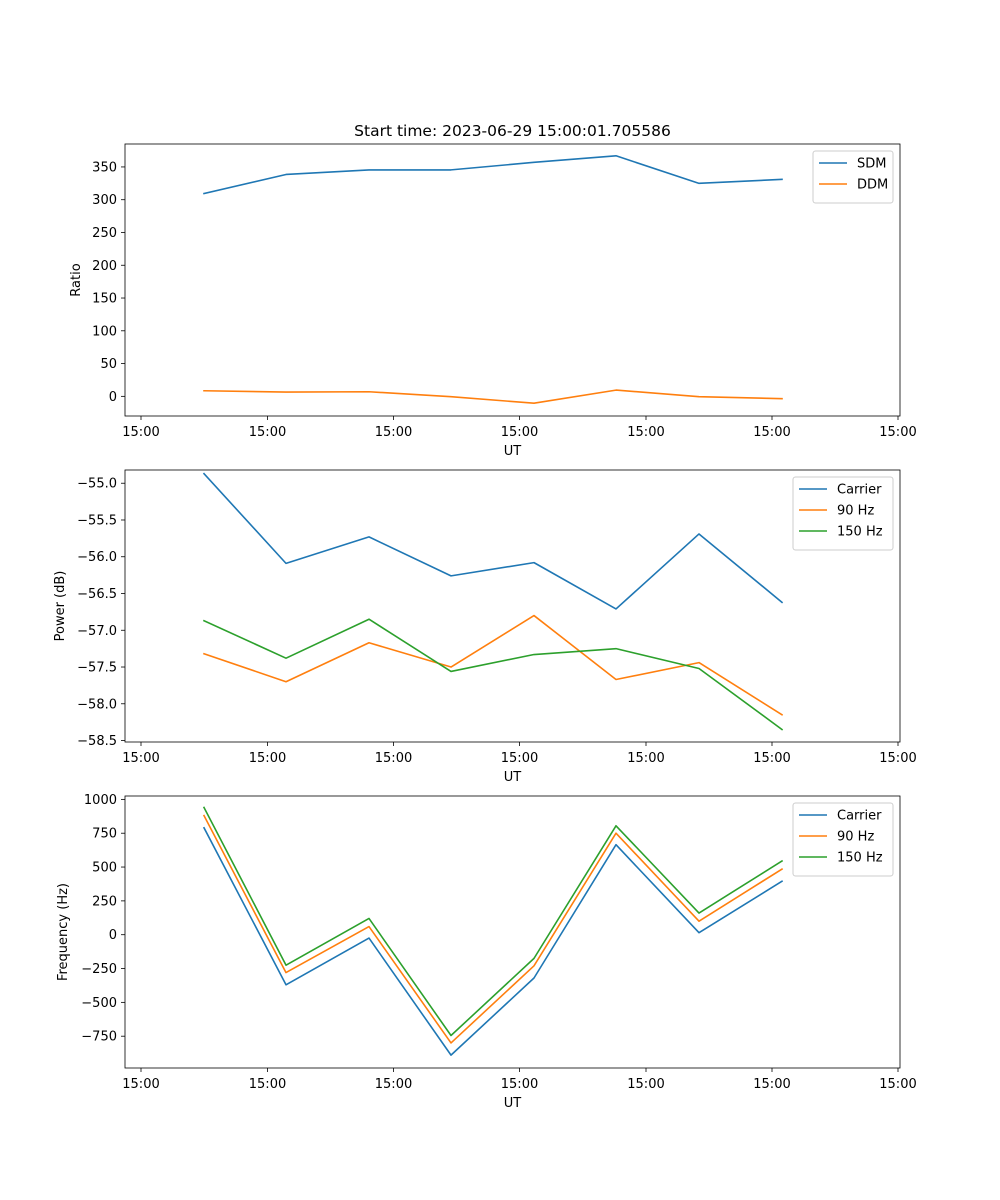 This screenshot has height=1200, width=1000. Describe the element at coordinates (100, 800) in the screenshot. I see `y-tick-label: 1000` at that location.